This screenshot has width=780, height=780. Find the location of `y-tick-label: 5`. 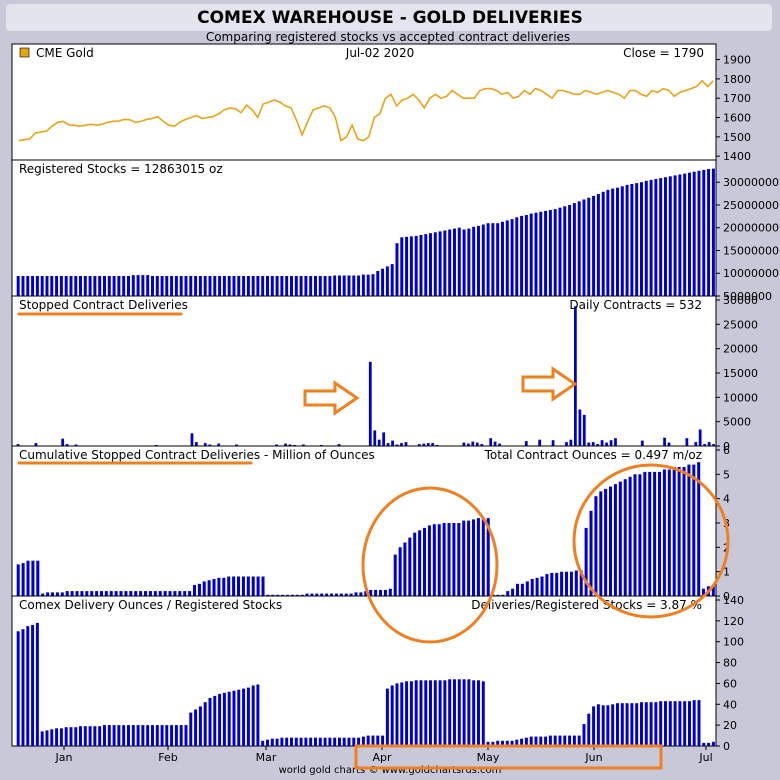

y-tick-label: 5 is located at coordinates (726, 474).